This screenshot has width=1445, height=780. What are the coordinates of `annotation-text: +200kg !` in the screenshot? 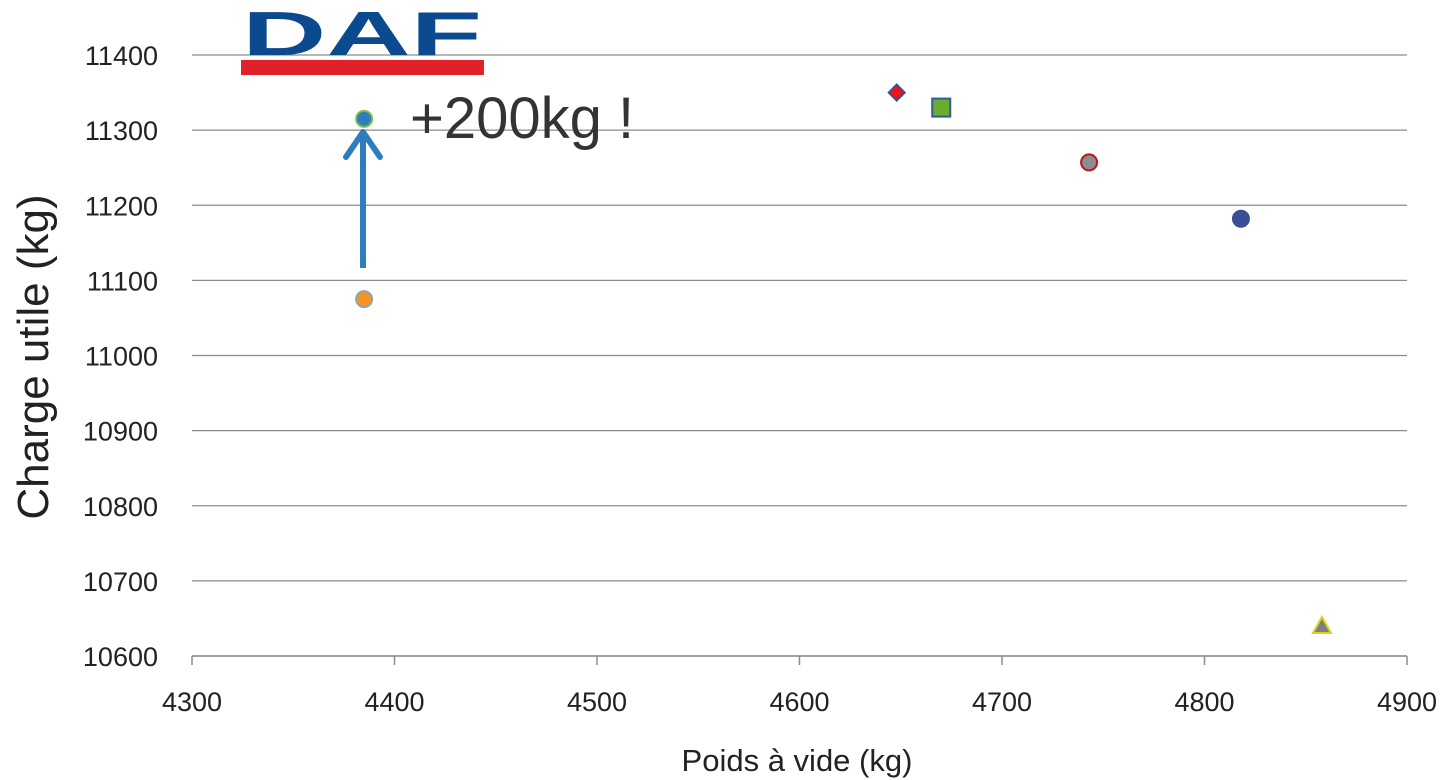 It's located at (522, 118).